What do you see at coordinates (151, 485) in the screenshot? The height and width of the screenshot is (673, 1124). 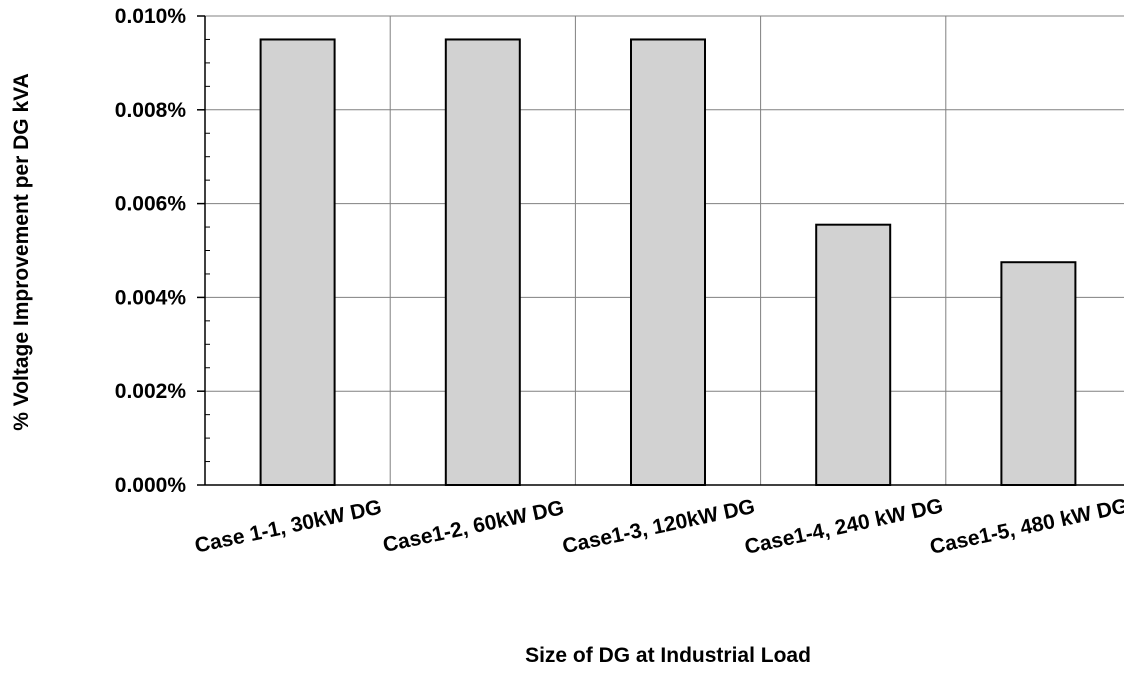 I see `y-tick-label: 0.000%` at bounding box center [151, 485].